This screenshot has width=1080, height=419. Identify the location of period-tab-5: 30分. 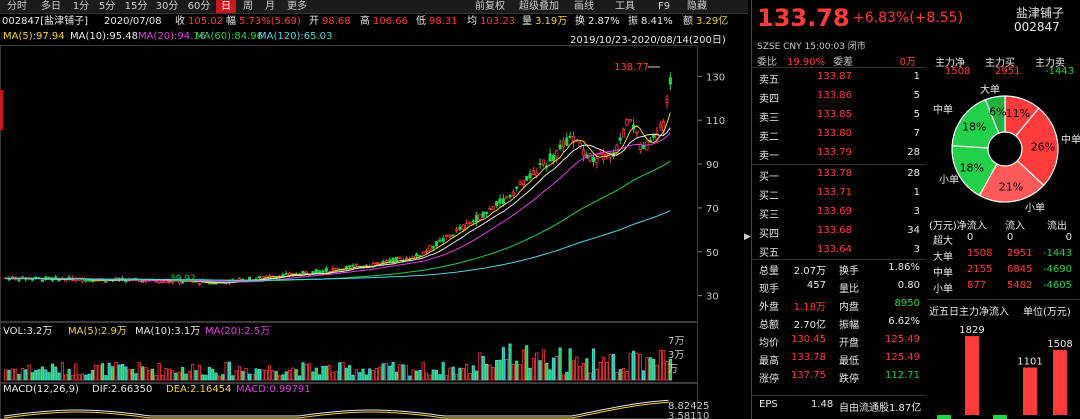
(167, 6).